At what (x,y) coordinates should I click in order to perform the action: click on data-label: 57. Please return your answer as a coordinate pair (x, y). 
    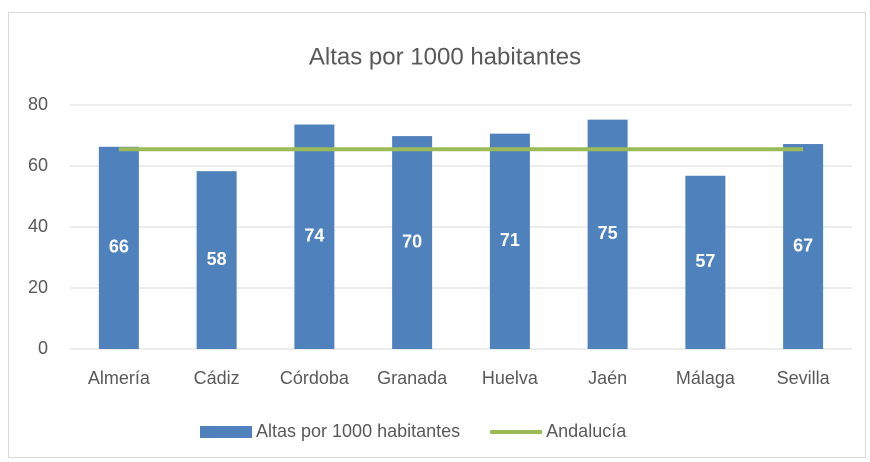
    Looking at the image, I should click on (705, 261).